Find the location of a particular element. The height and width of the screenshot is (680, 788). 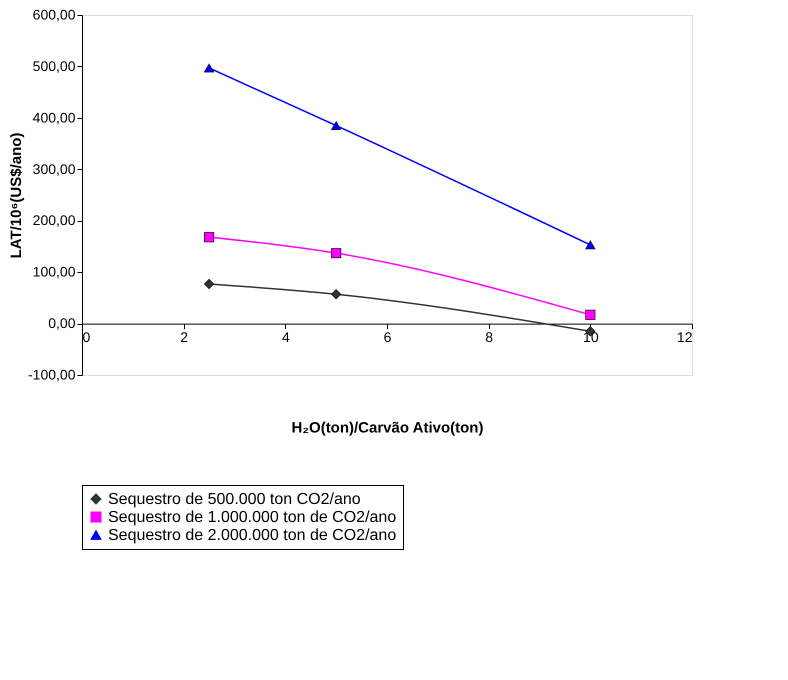

y-tick-label: 0,00 is located at coordinates (62, 323).